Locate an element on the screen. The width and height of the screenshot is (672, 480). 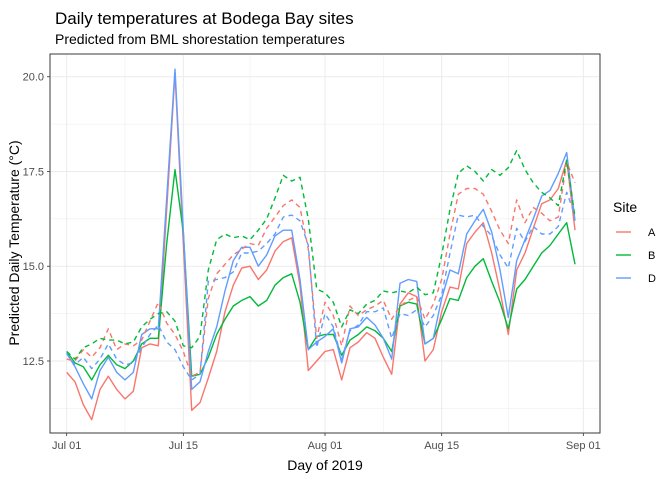
y-tick-label: 20.0 is located at coordinates (33, 78).